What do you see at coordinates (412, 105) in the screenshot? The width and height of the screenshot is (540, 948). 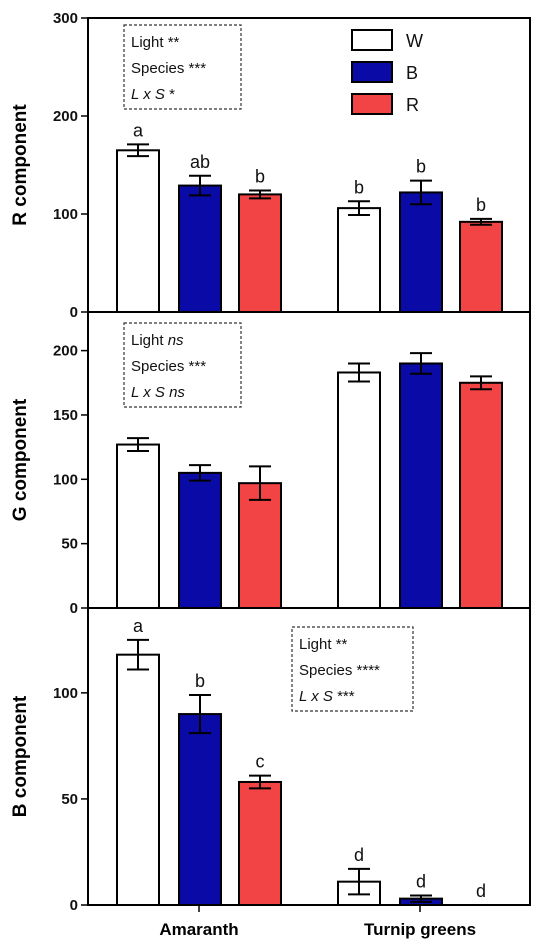 I see `legend-label-R: R` at bounding box center [412, 105].